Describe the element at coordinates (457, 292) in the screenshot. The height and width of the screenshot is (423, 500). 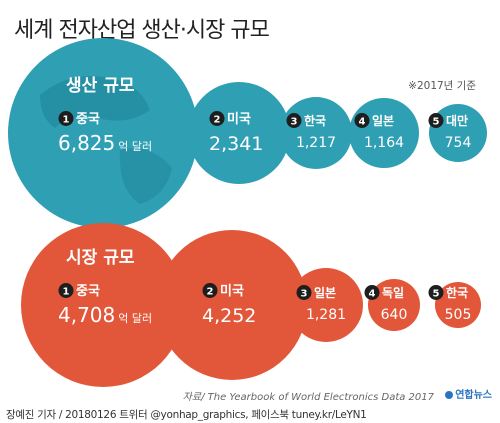
I see `market-category-label: 한국` at that location.